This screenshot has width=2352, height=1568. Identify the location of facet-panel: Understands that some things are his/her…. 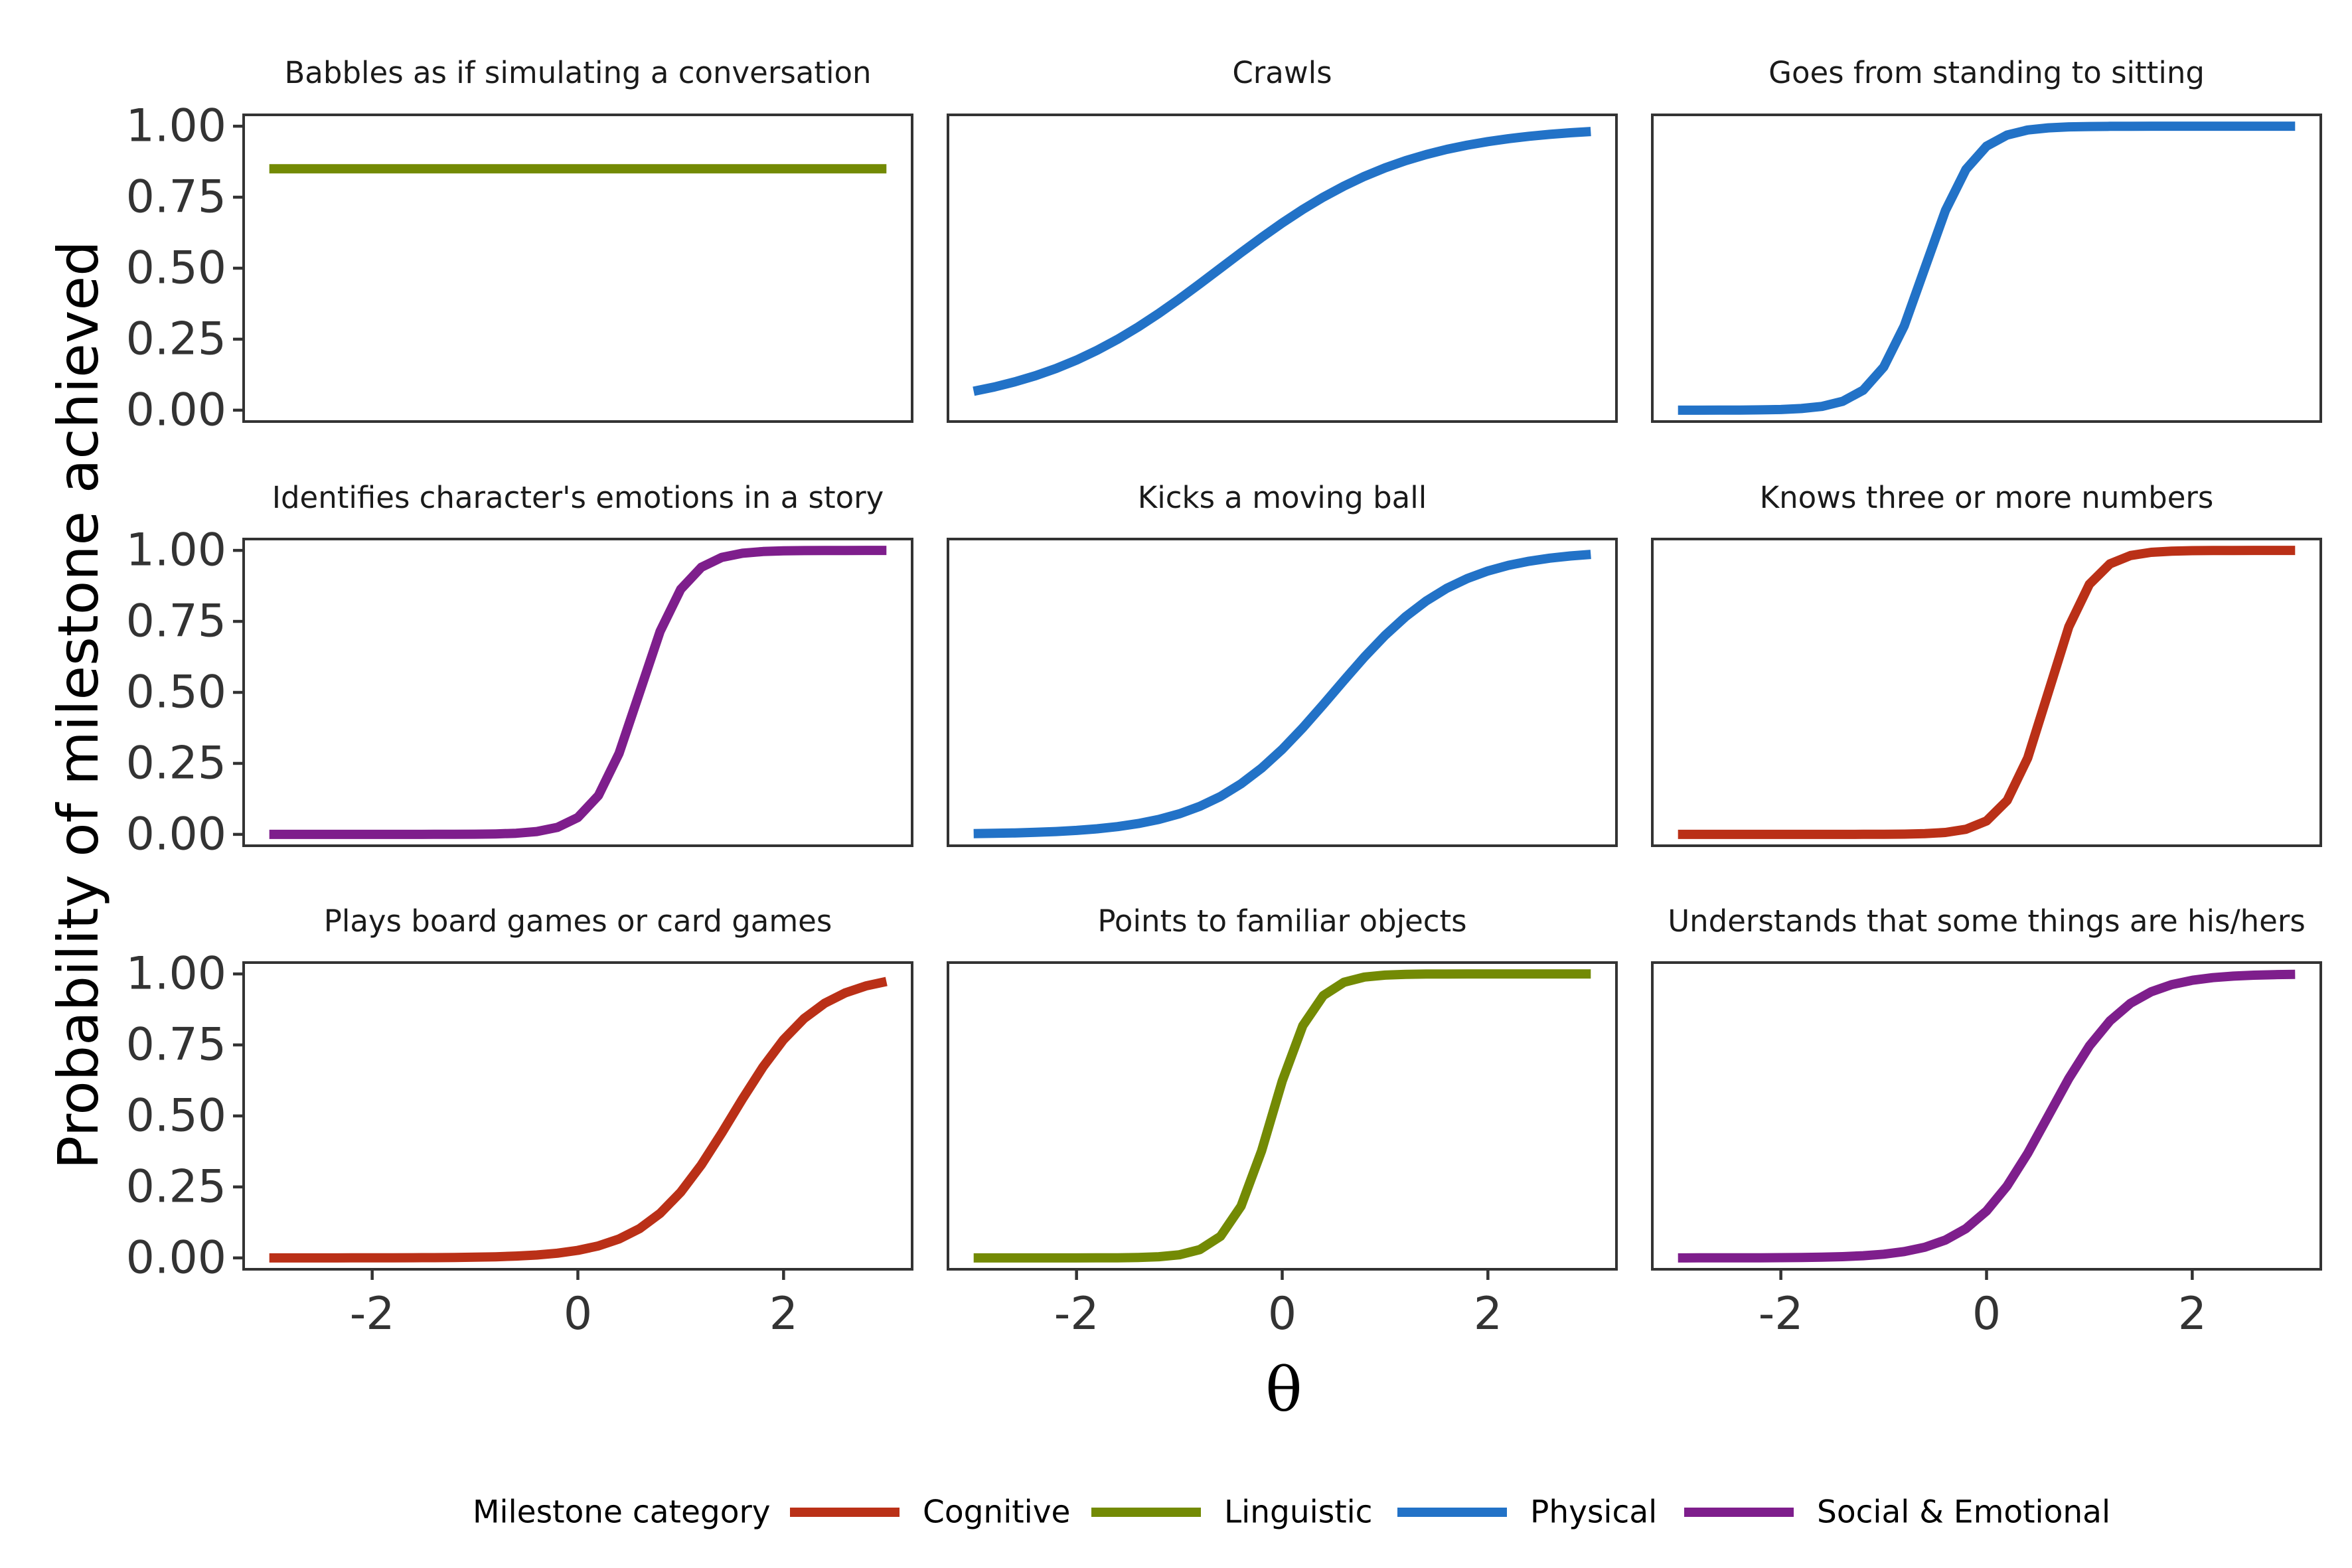
(1987, 1122).